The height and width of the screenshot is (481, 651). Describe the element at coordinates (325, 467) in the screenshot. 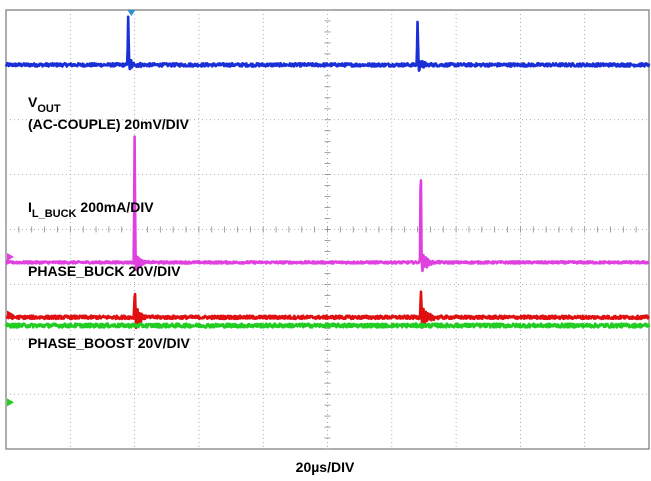

I see `x-axis-label: 20µs/DIV` at that location.